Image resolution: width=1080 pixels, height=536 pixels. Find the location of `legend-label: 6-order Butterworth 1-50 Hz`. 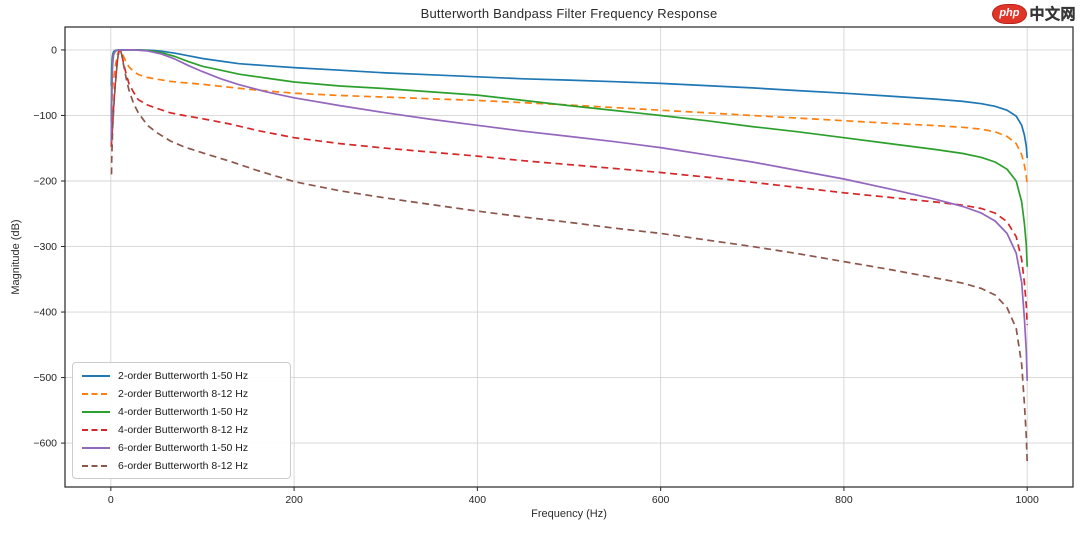

legend-label: 6-order Butterworth 1-50 Hz is located at coordinates (183, 448).